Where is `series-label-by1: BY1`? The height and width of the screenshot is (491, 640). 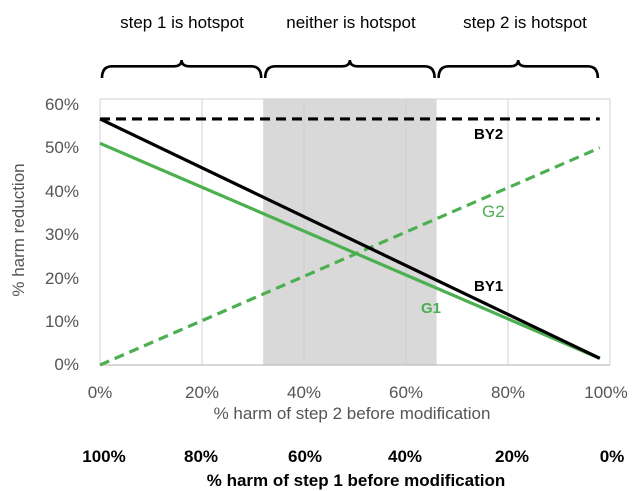
series-label-by1: BY1 is located at coordinates (488, 286).